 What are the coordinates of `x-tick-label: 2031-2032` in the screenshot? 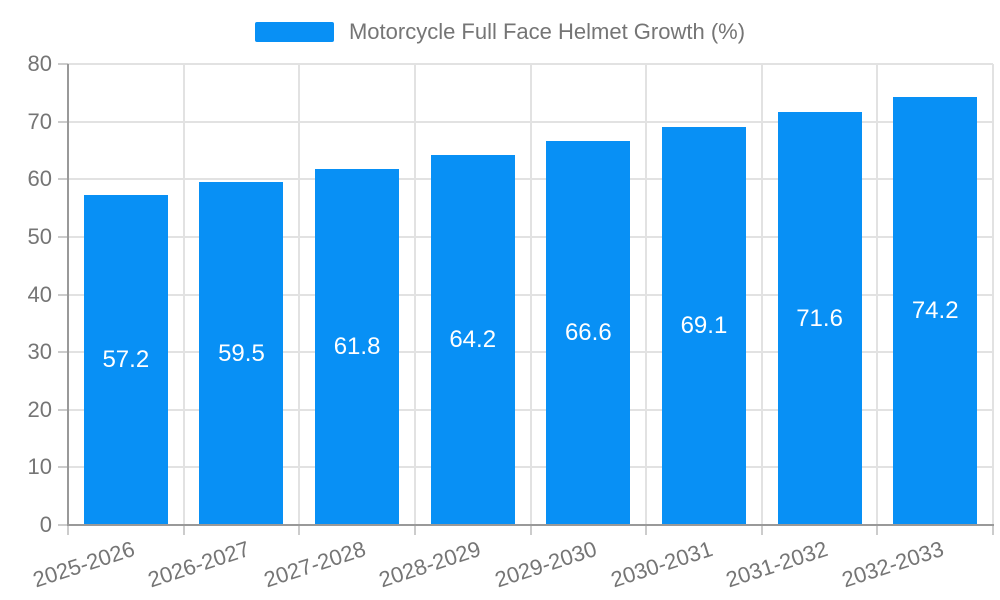 It's located at (777, 564).